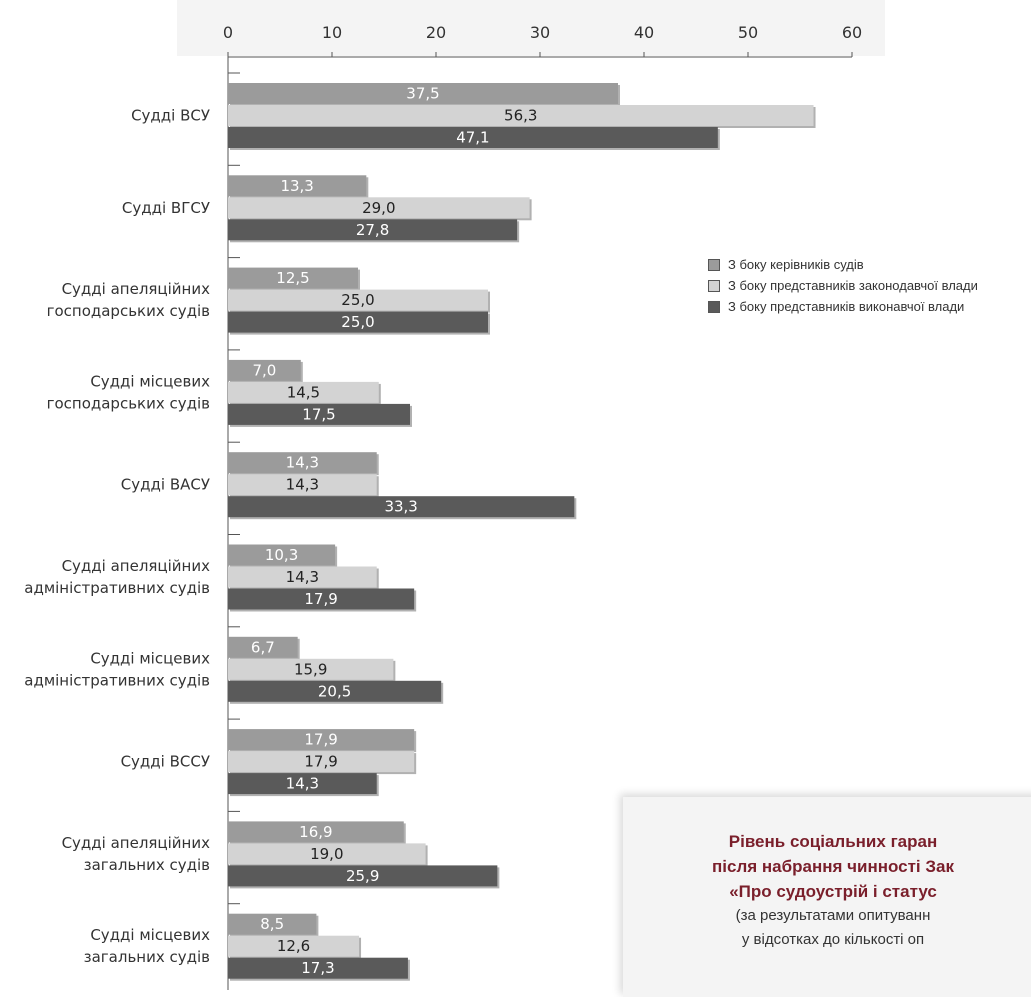 The height and width of the screenshot is (997, 1031). I want to click on legend-label: З боку представників виконавчої влади, so click(846, 306).